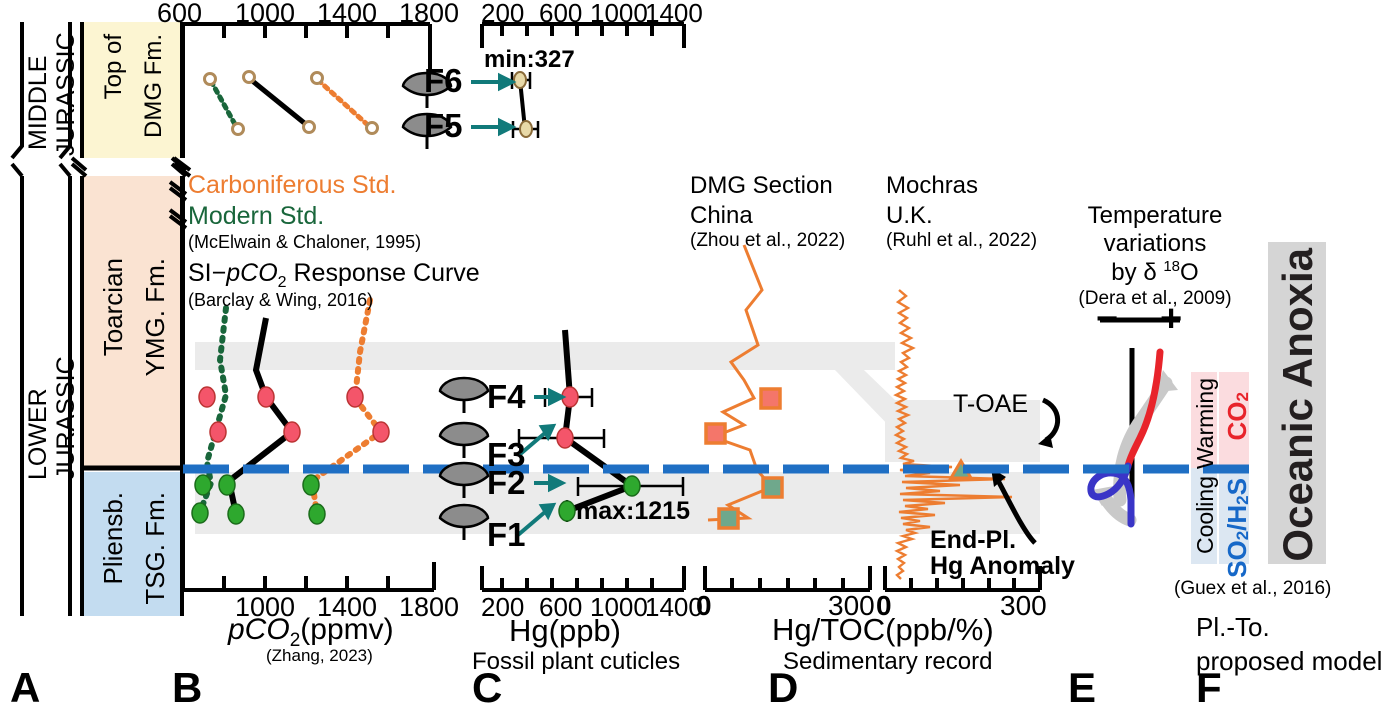 This screenshot has height=721, width=1385. I want to click on lithostrat-column, so click(129, 319).